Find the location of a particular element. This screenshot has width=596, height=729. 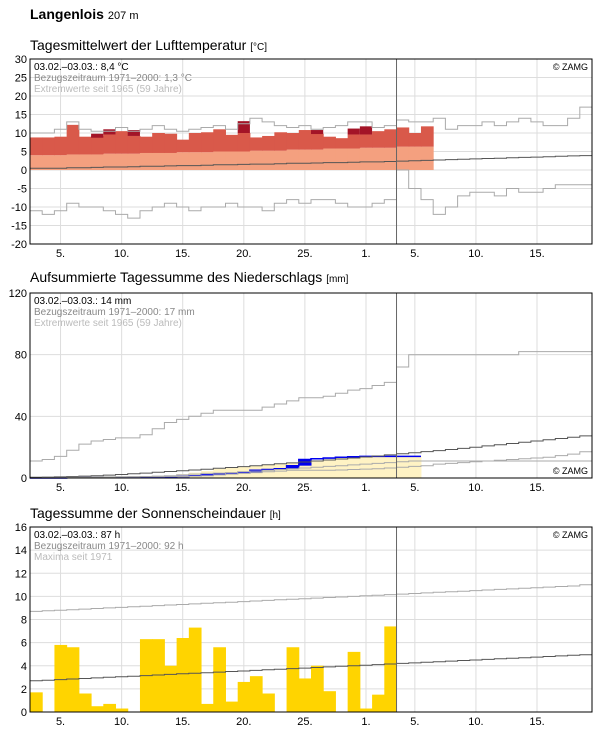

y-tick-label: 8 is located at coordinates (24, 621).